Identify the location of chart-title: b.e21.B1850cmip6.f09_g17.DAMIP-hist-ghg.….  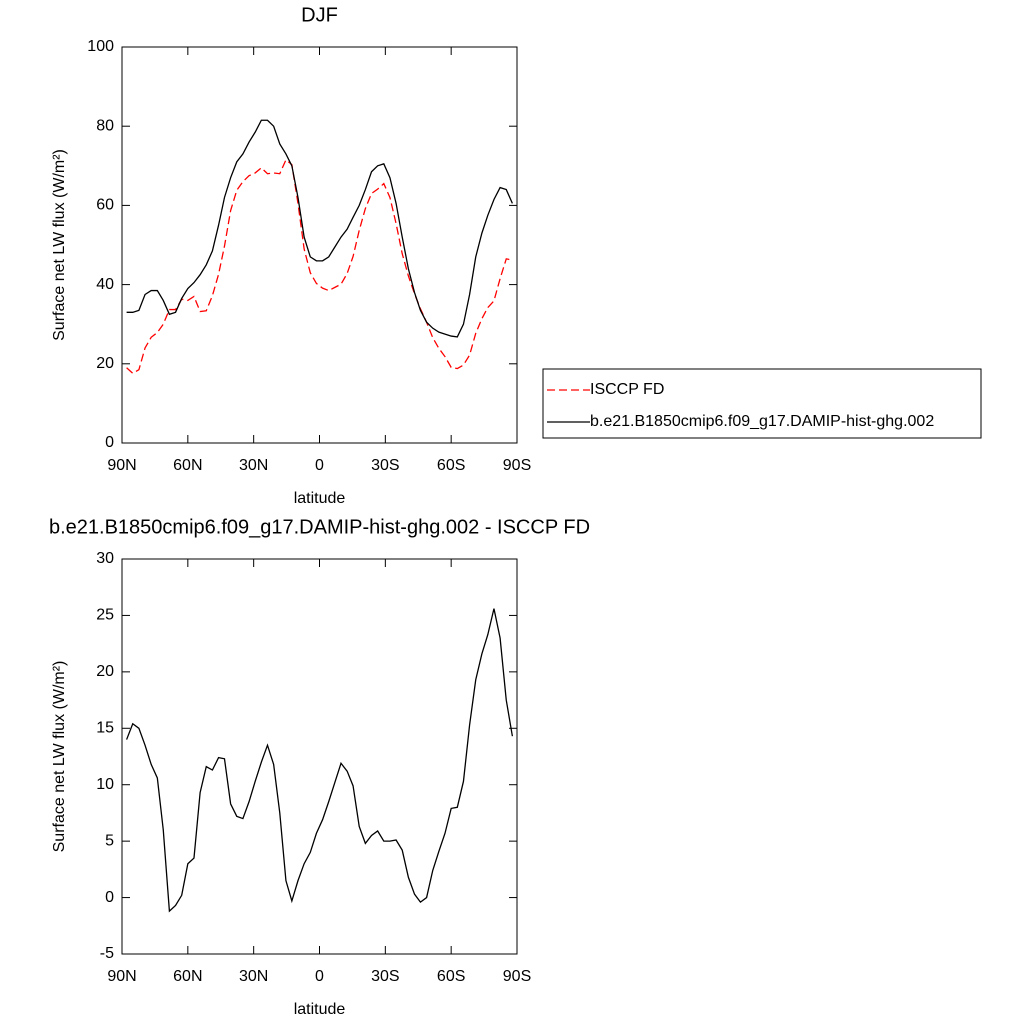
(319, 527).